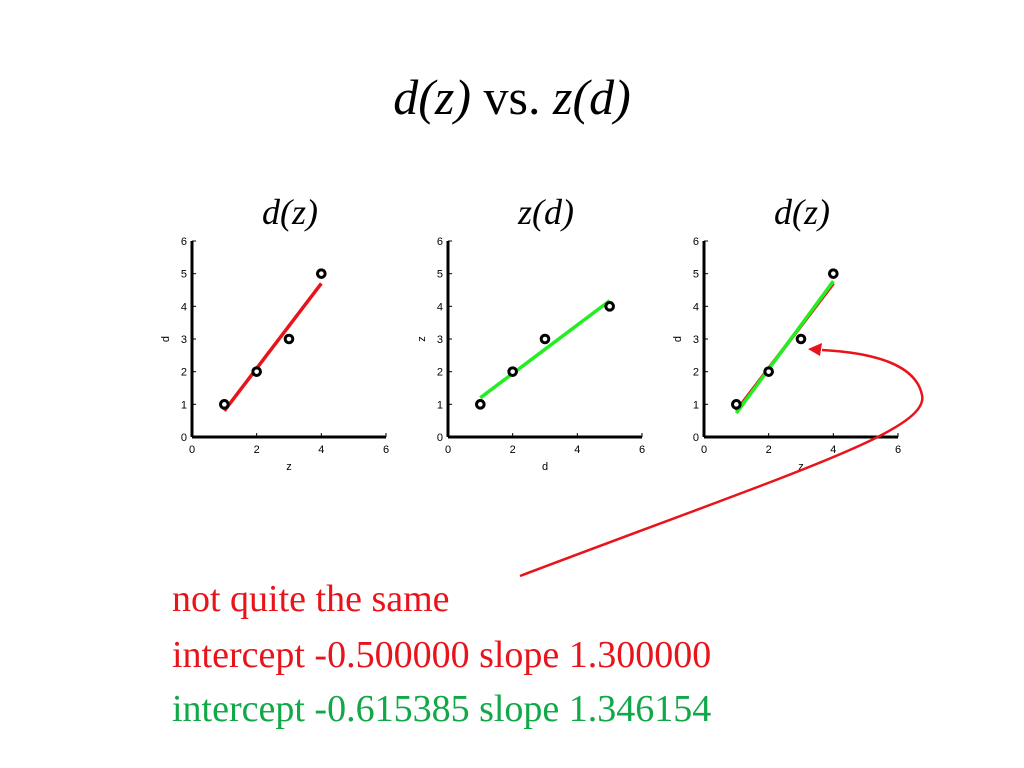  What do you see at coordinates (802, 212) in the screenshot?
I see `panel-title-3: d(z)` at bounding box center [802, 212].